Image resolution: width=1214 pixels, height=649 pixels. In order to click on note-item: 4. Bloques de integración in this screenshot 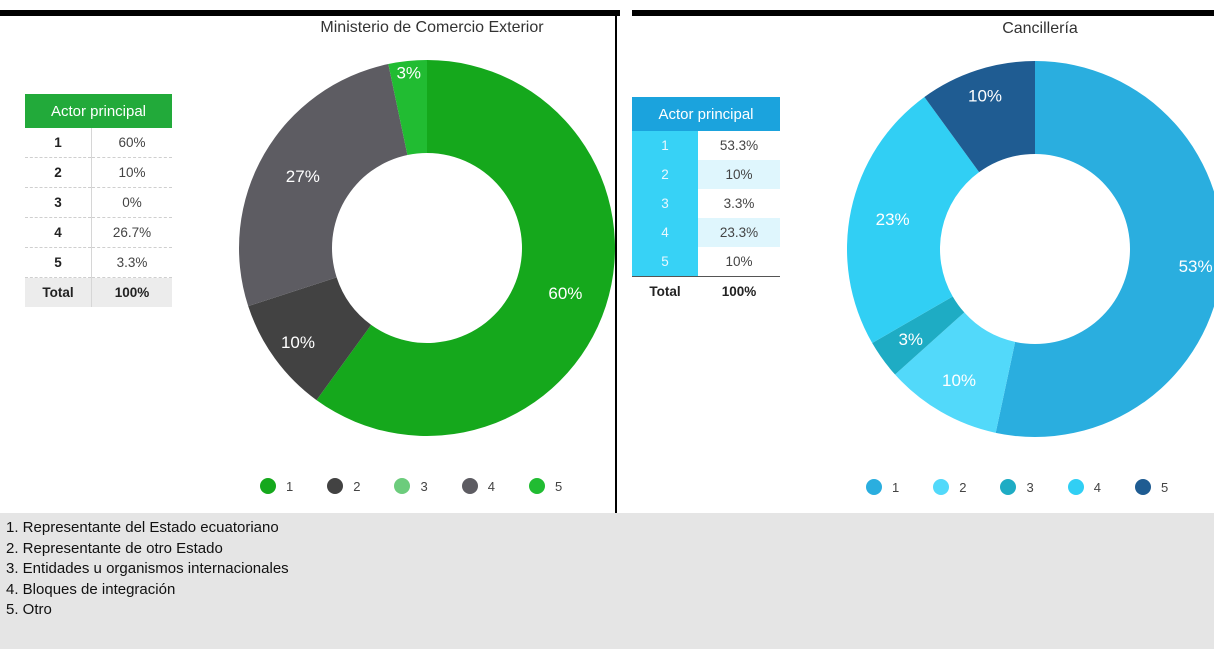, I will do `click(91, 589)`.